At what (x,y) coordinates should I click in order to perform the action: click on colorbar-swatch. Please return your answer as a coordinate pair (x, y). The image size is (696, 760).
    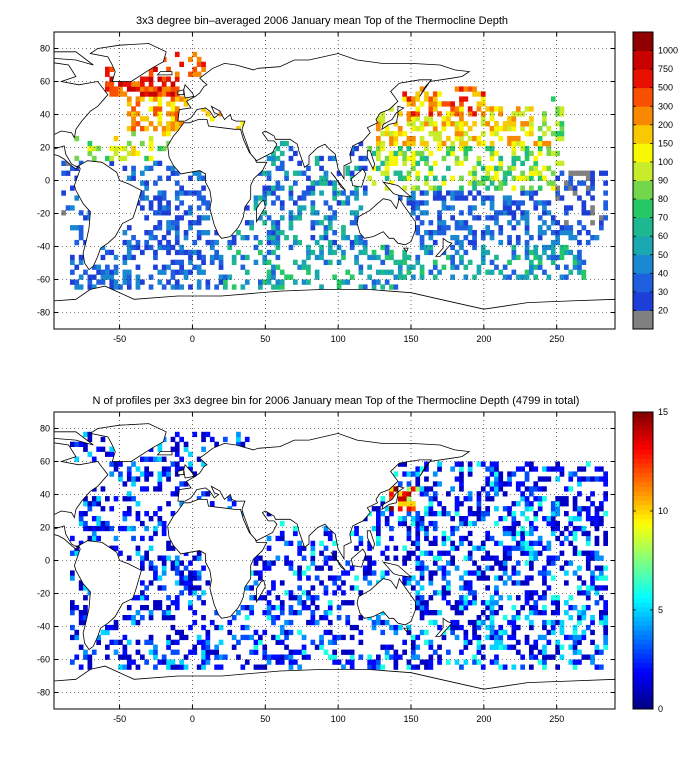
    Looking at the image, I should click on (643, 97).